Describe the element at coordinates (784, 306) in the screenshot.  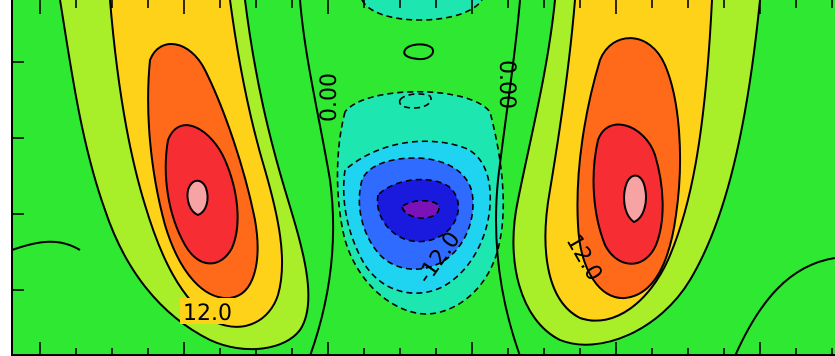
I see `contour-zero-bottom-right` at that location.